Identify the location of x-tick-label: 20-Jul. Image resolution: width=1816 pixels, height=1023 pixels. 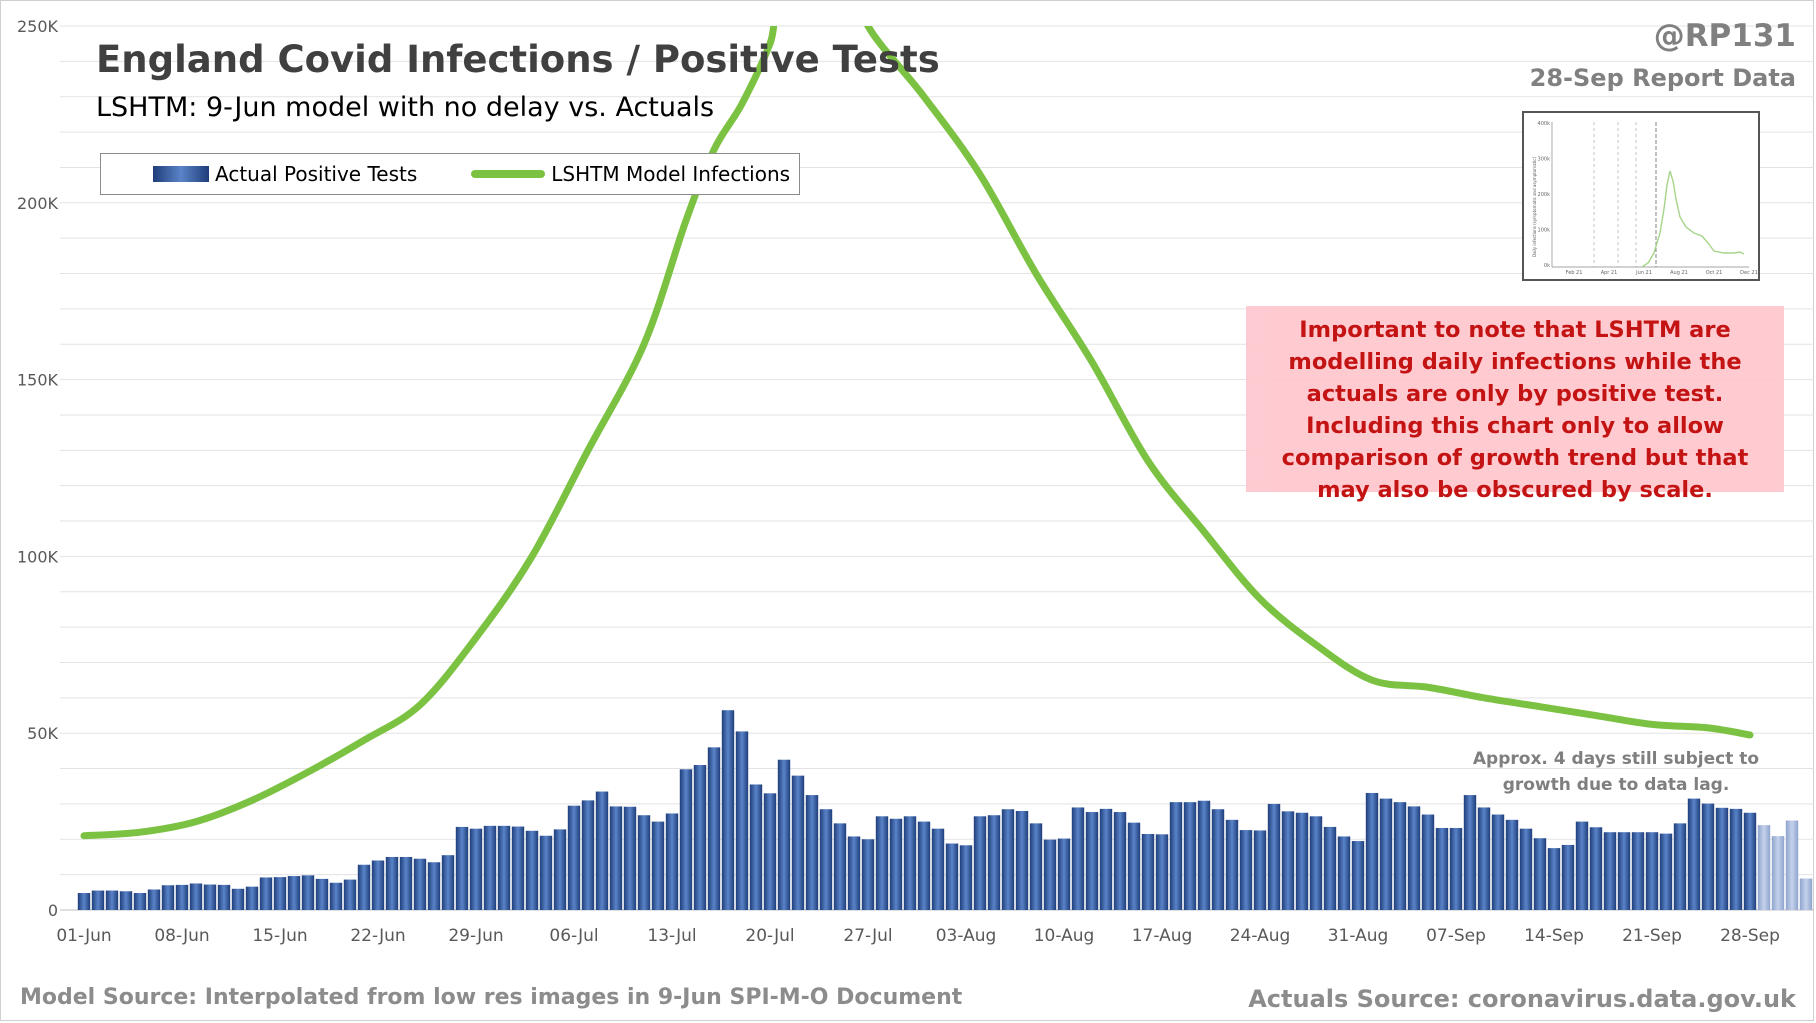
(769, 936).